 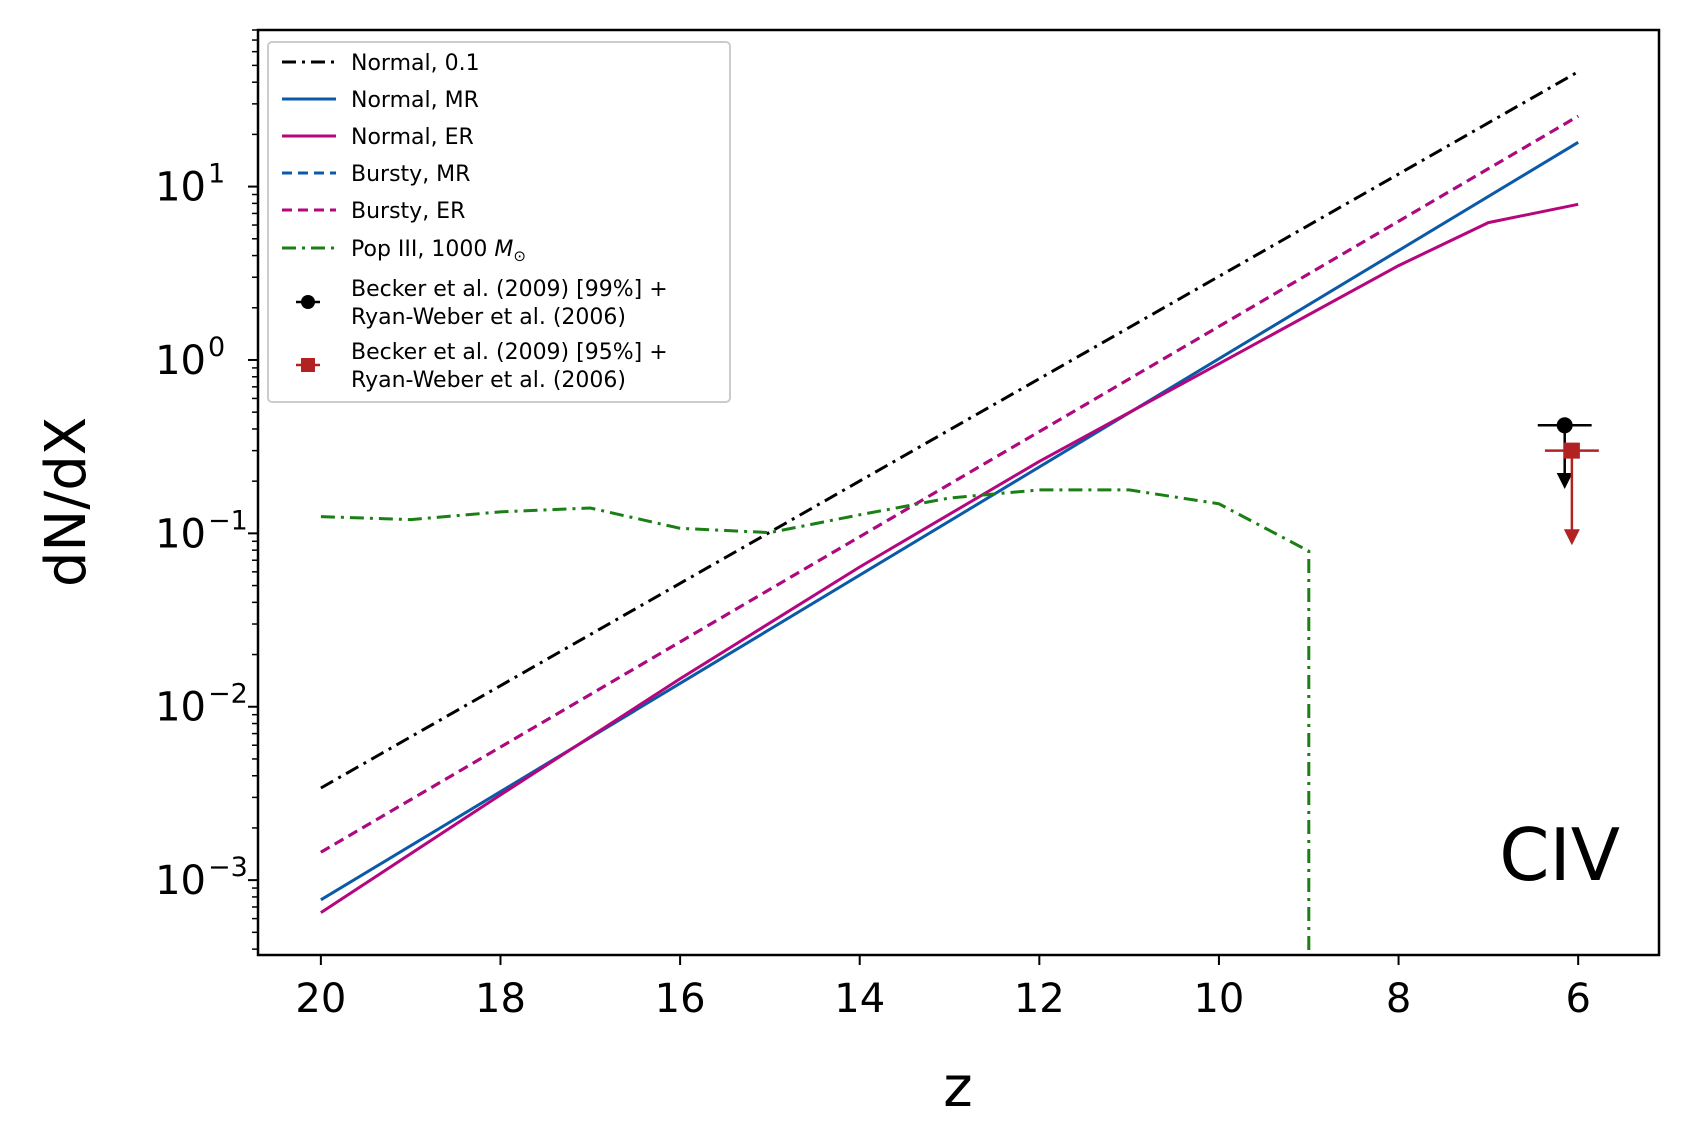 I want to click on x-tick-label: 12, so click(x=1039, y=999).